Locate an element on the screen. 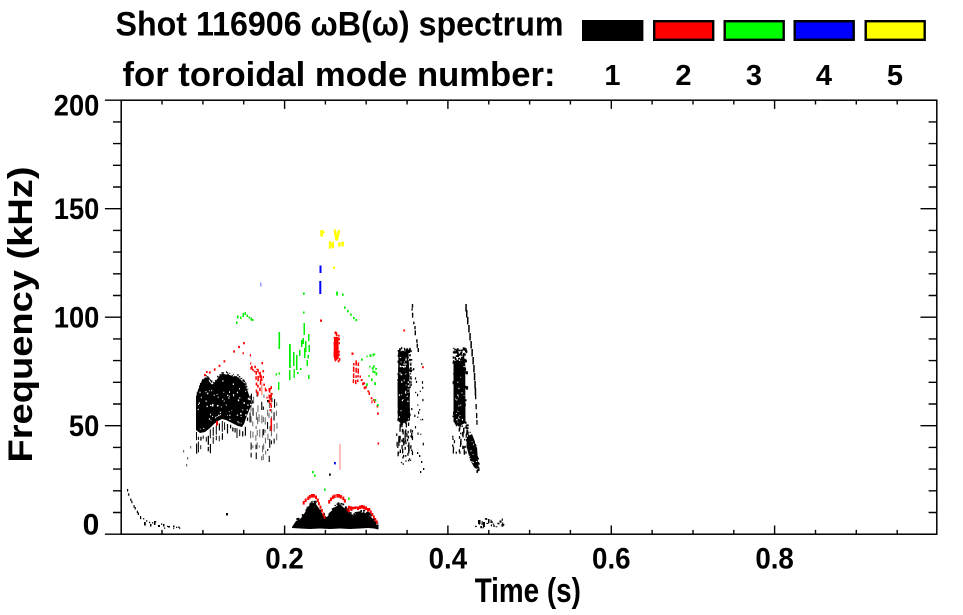 This screenshot has width=963, height=615. svg-text: Time (s) is located at coordinates (528, 591).